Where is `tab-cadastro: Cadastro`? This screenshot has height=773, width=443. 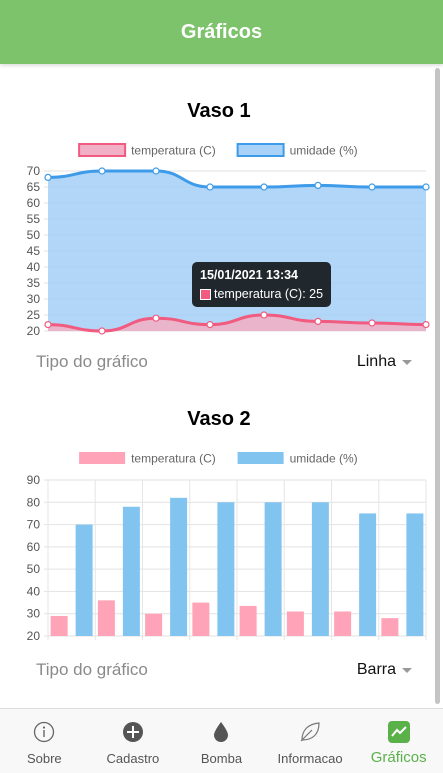 tab-cadastro: Cadastro is located at coordinates (133, 741).